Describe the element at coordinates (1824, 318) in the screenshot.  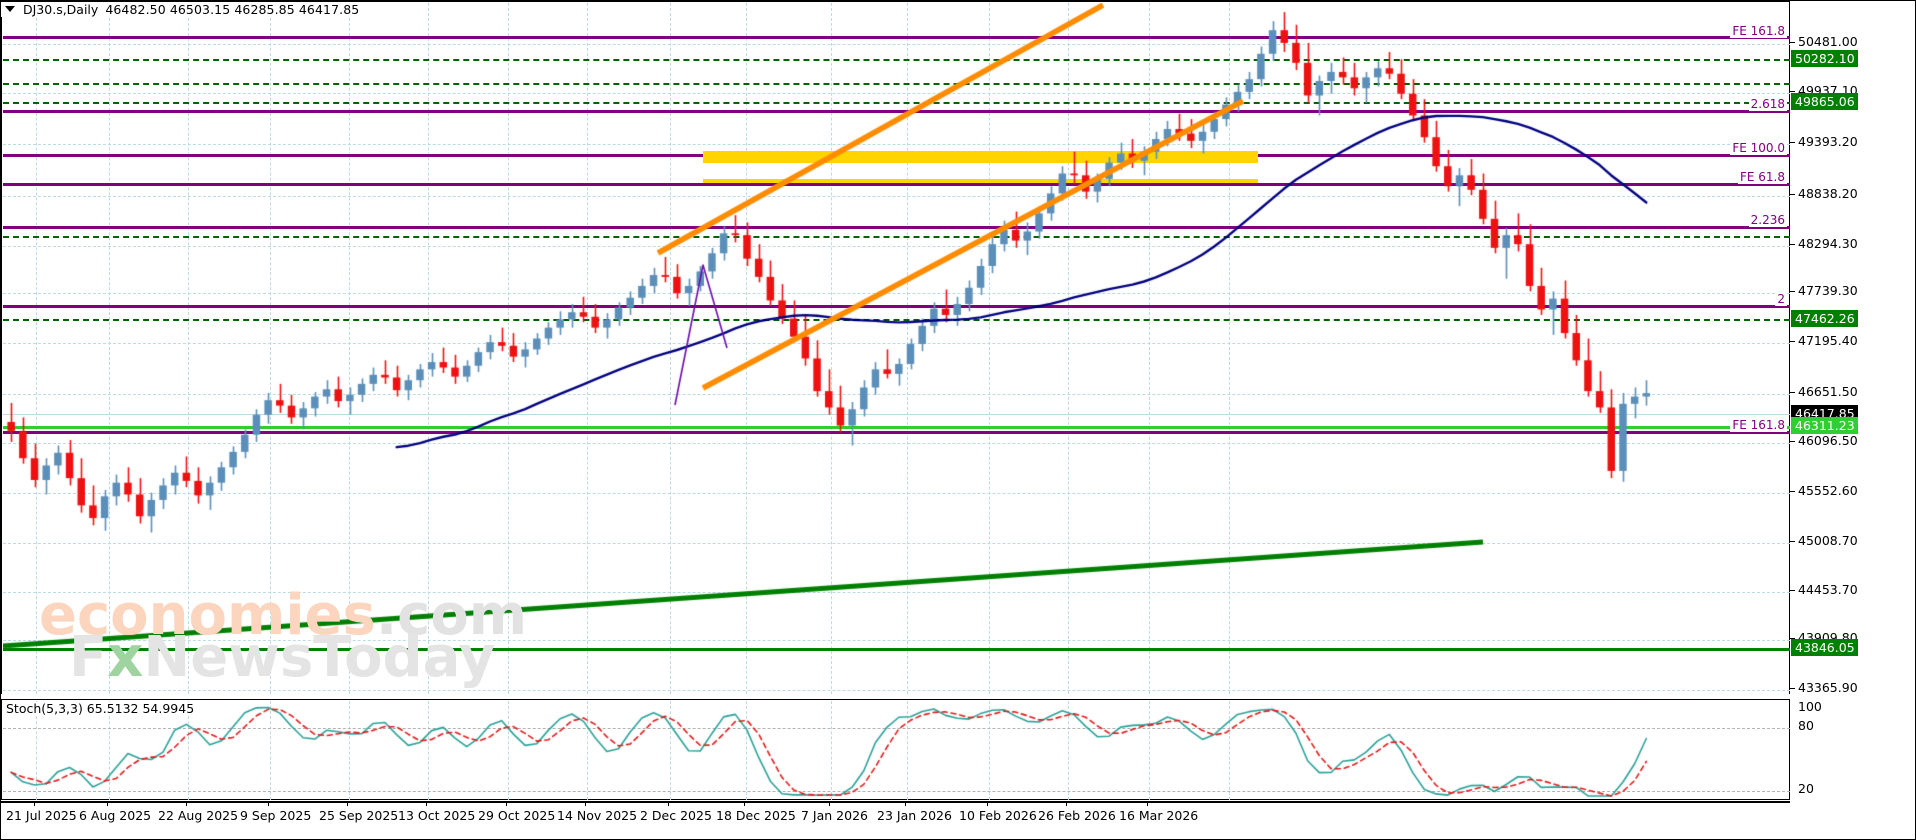
I see `price-axis-highlight-label: 47462.26` at that location.